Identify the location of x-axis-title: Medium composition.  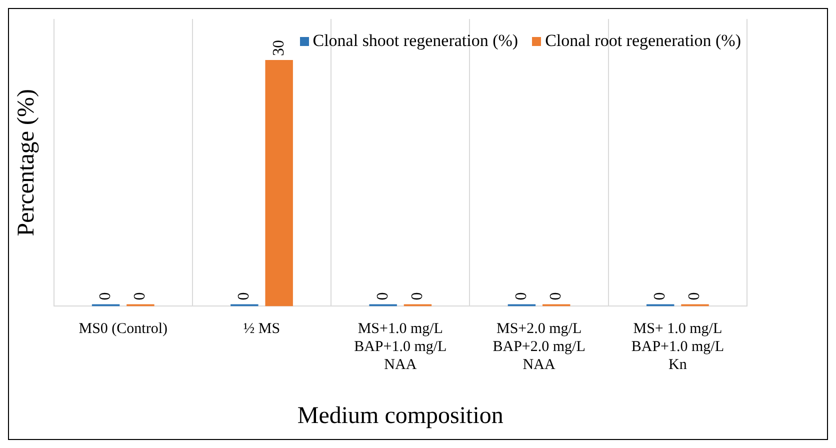
(400, 415).